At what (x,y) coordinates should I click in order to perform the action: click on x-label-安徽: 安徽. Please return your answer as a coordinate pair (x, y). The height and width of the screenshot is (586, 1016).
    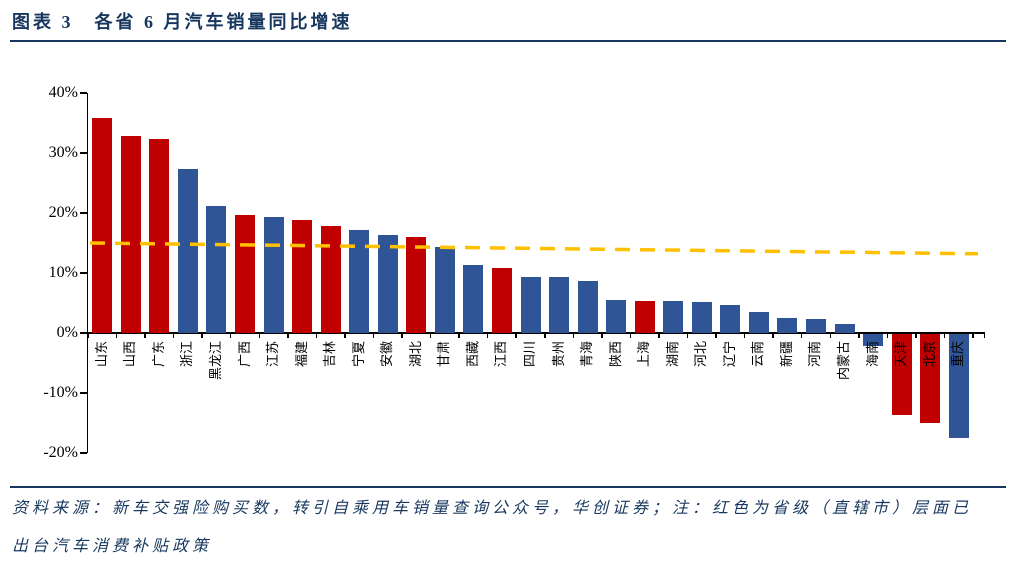
    Looking at the image, I should click on (388, 354).